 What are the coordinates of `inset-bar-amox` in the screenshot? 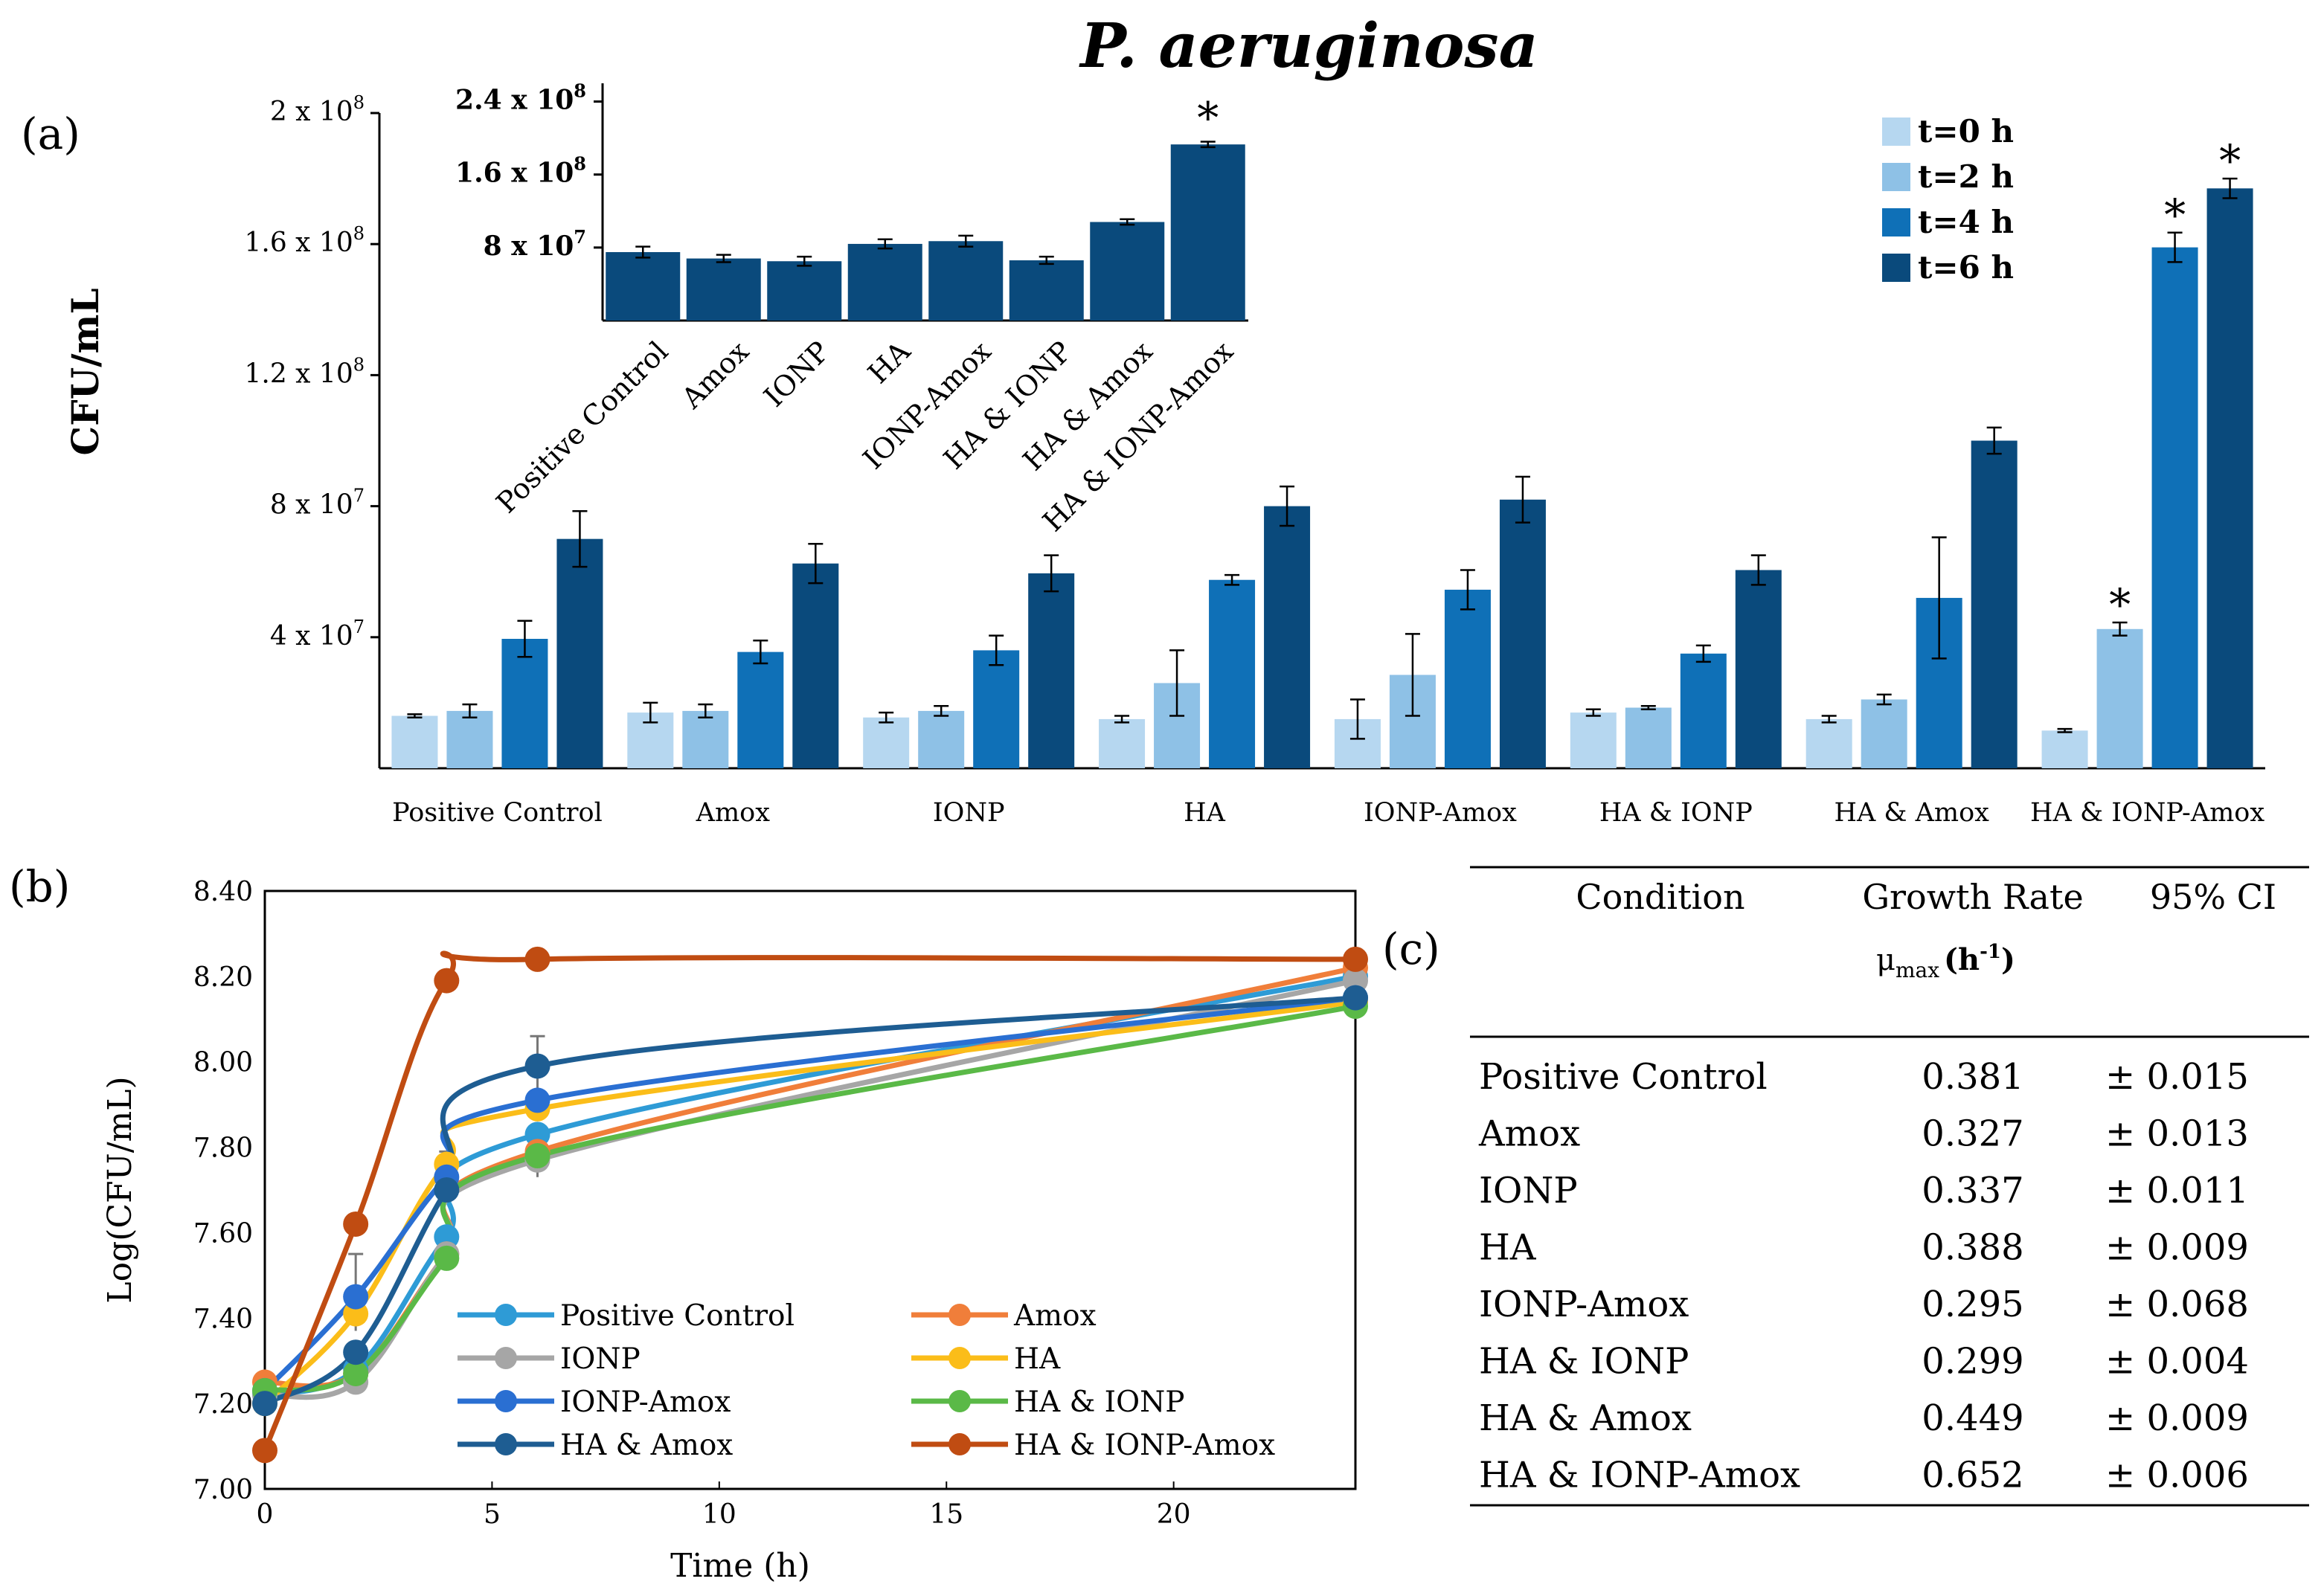 It's located at (723, 289).